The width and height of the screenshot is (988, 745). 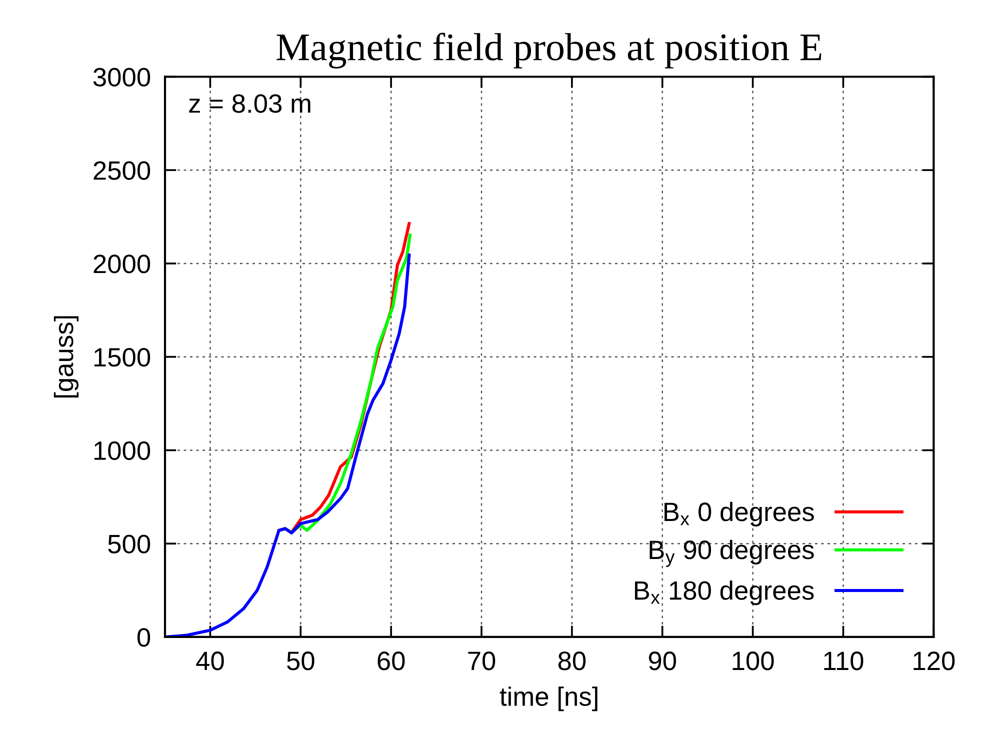 What do you see at coordinates (287, 445) in the screenshot?
I see `line-series` at bounding box center [287, 445].